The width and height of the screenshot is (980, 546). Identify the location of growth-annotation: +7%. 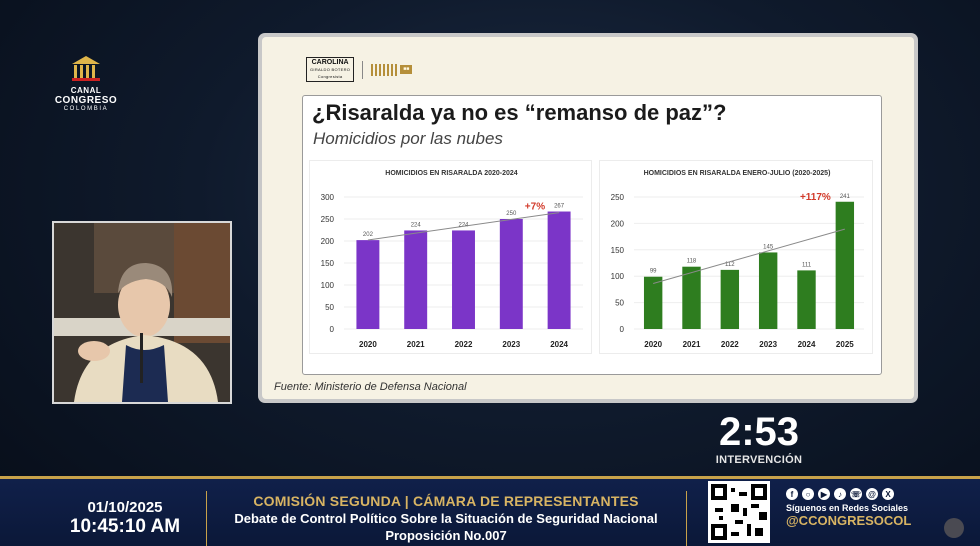
(535, 207).